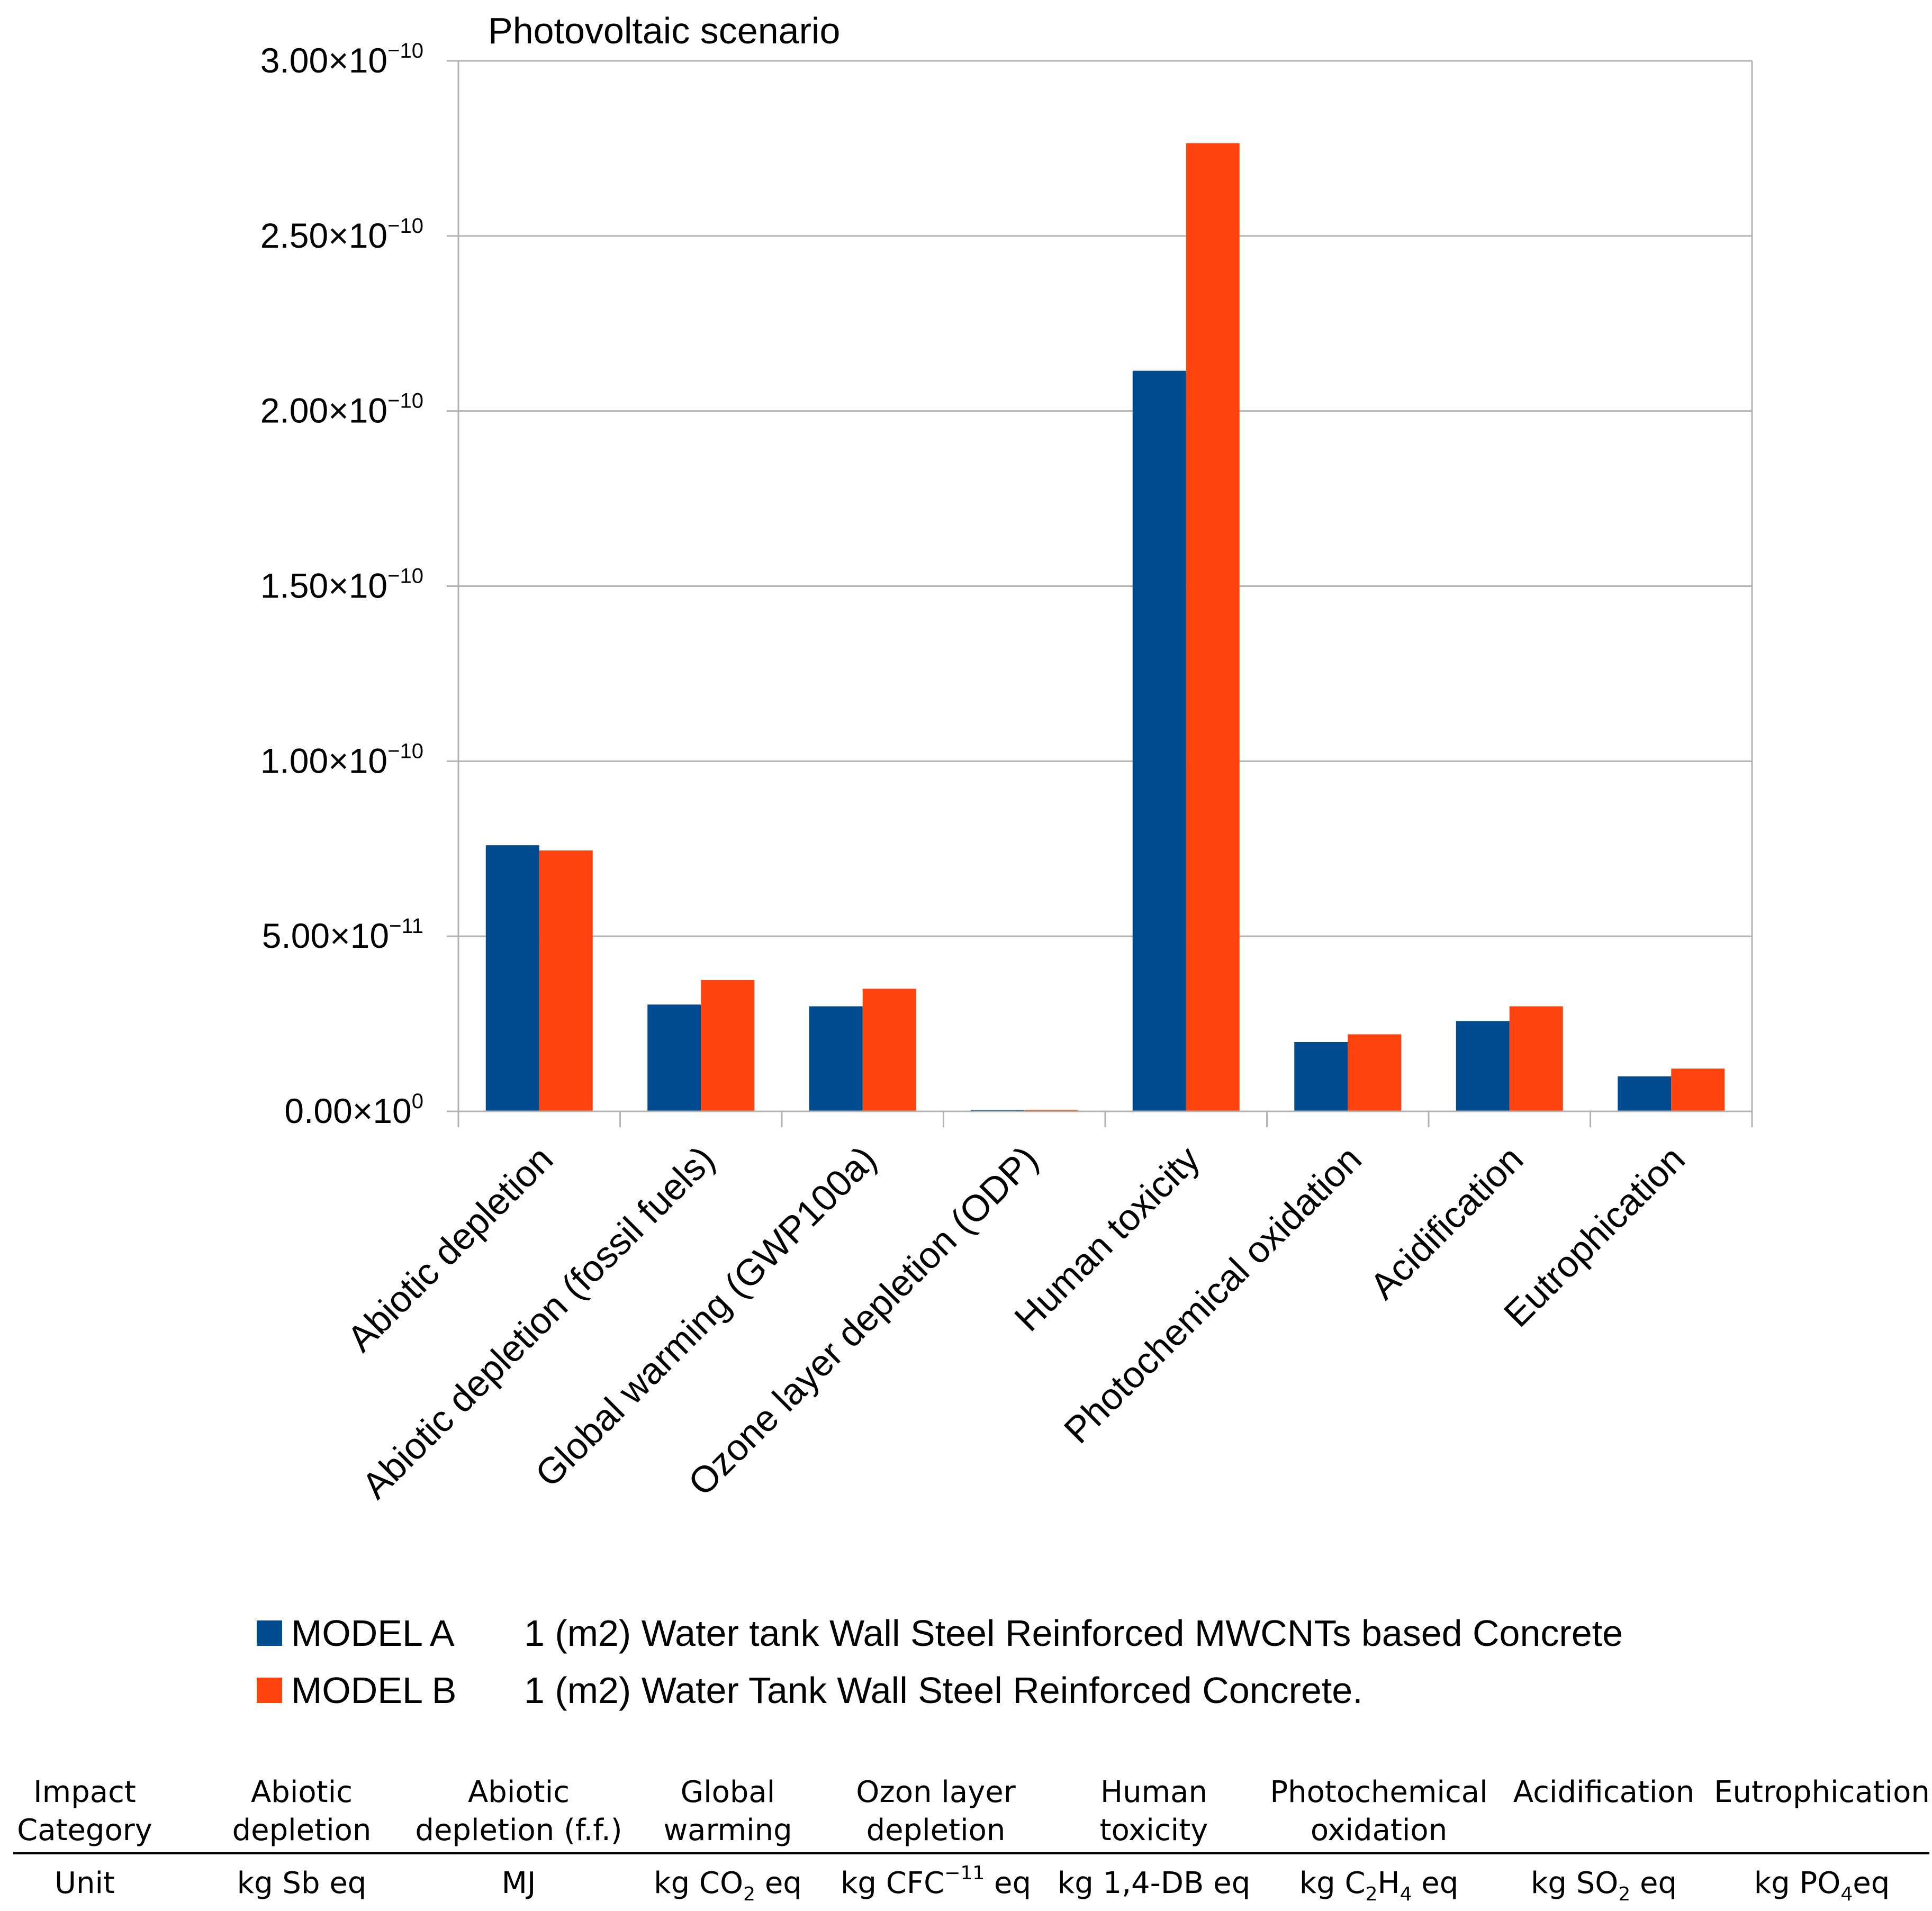 The image size is (1932, 1911). What do you see at coordinates (518, 1811) in the screenshot?
I see `table-header-cell: Abiotic depletion (f.f.)` at bounding box center [518, 1811].